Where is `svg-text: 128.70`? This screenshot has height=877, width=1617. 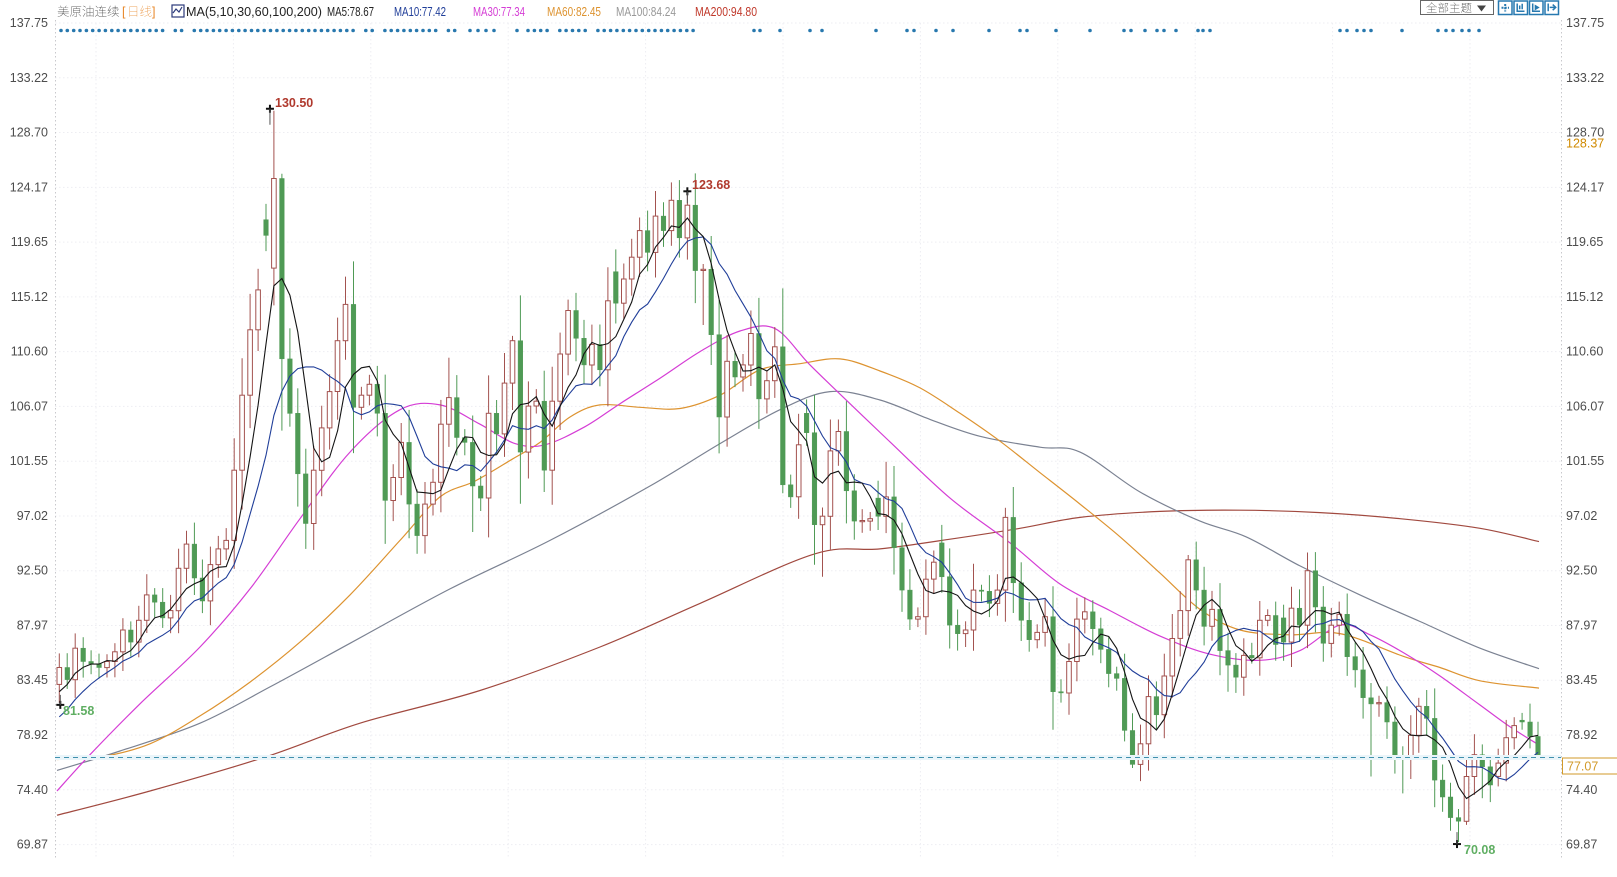 svg-text: 128.70 is located at coordinates (29, 133).